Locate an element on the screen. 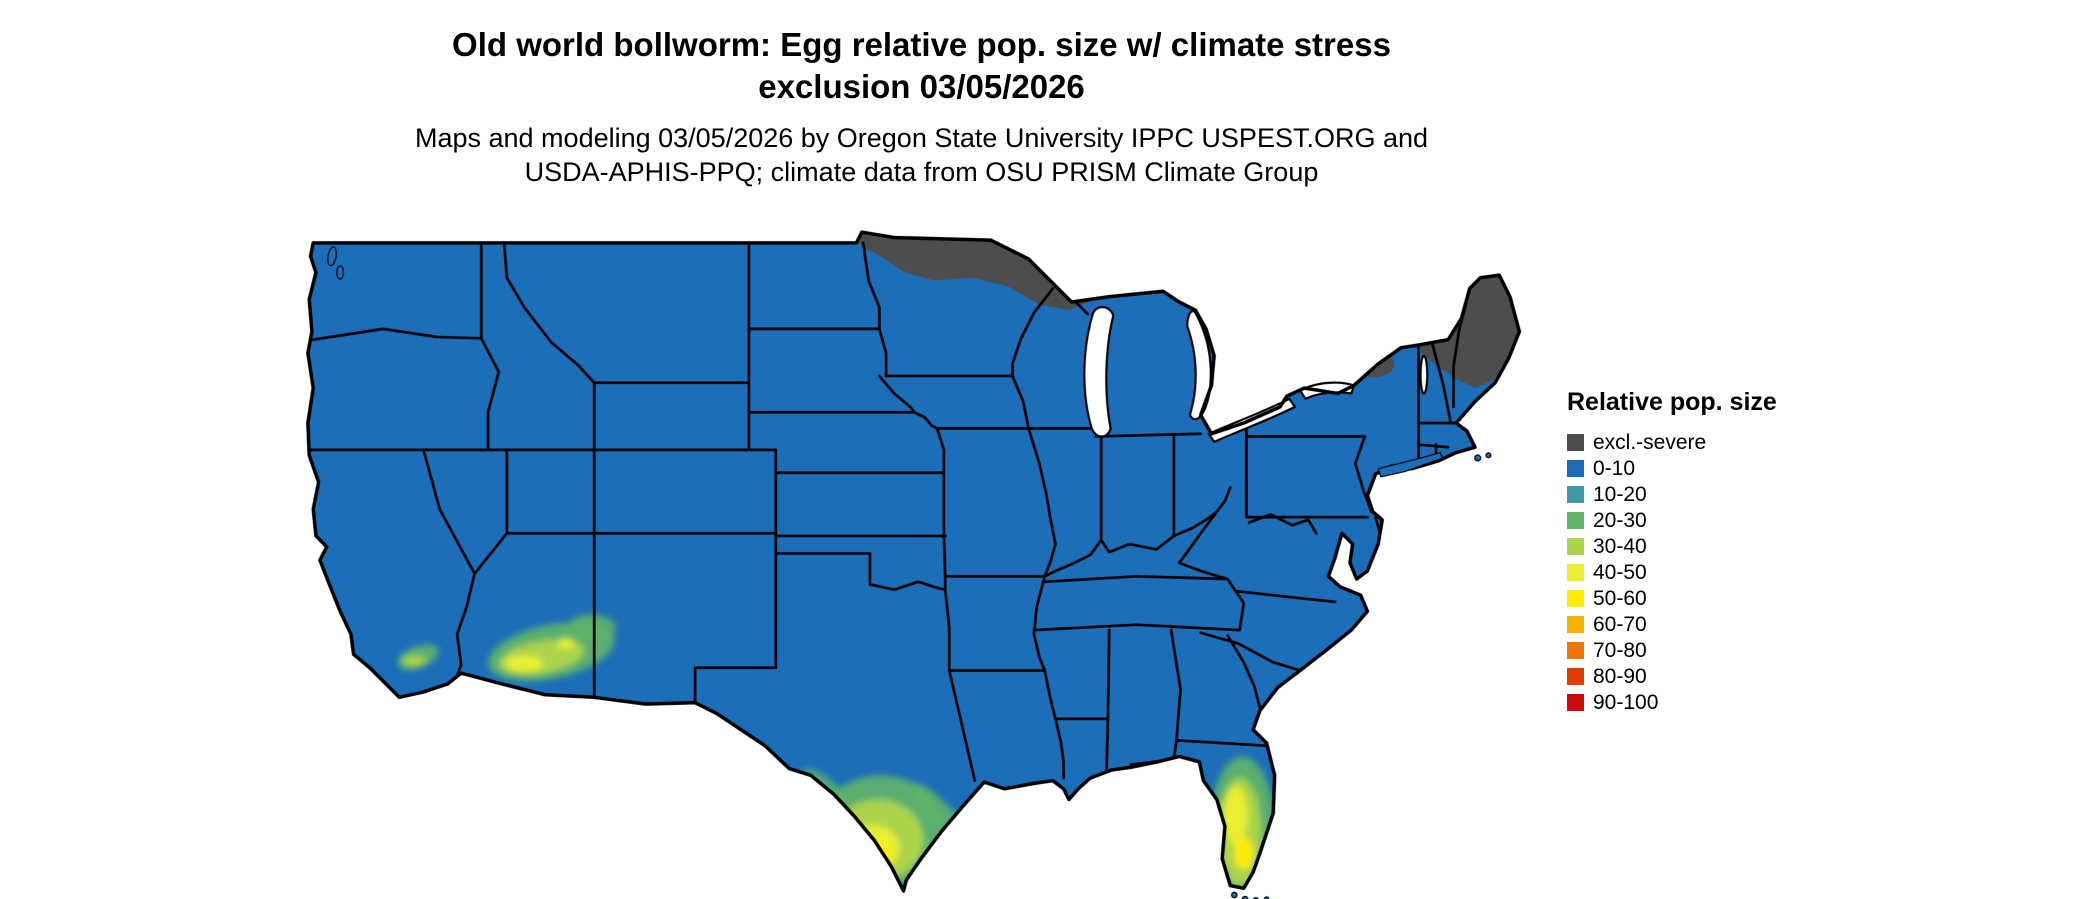 This screenshot has width=2100, height=899. legend-item: 80-90 is located at coordinates (1672, 676).